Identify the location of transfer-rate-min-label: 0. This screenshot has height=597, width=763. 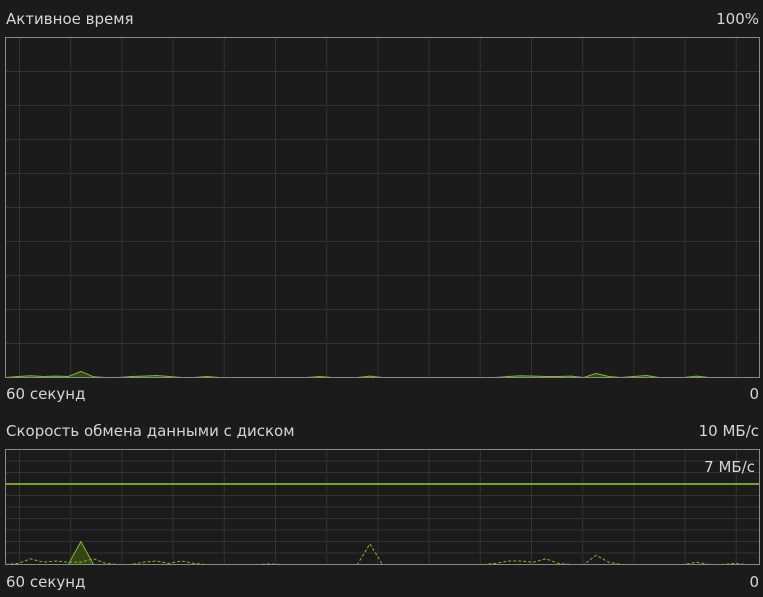
(754, 582).